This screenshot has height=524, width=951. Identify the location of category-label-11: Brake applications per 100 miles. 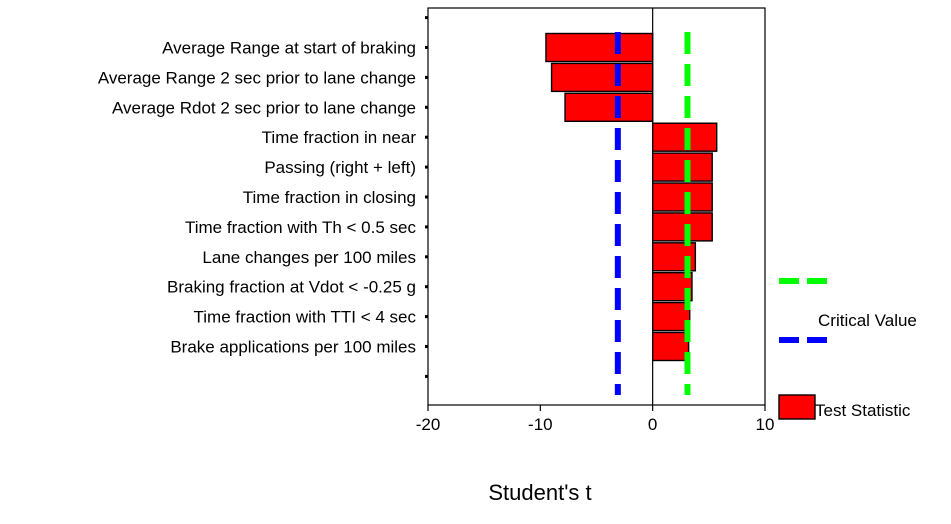
(293, 347).